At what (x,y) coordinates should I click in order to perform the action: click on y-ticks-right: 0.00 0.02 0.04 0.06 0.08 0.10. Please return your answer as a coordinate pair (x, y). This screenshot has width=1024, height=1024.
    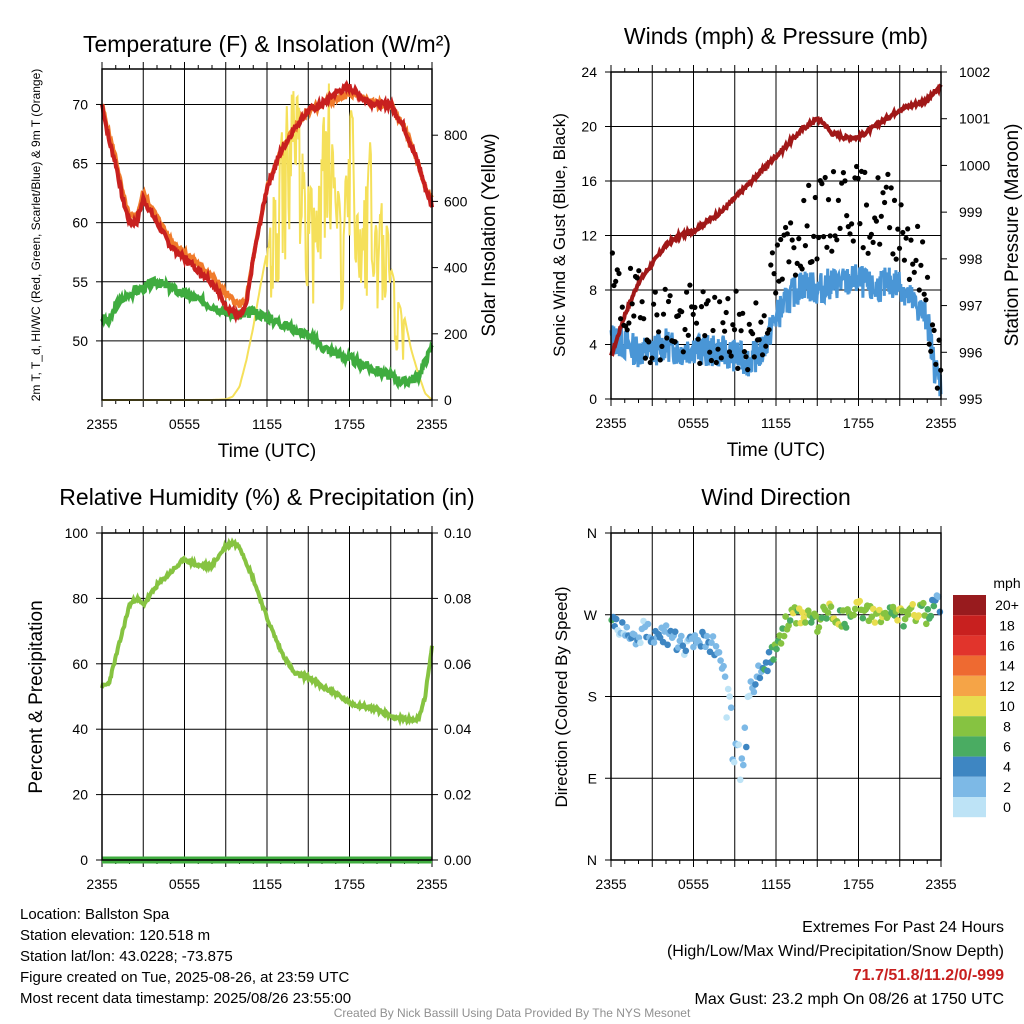
    Looking at the image, I should click on (451, 696).